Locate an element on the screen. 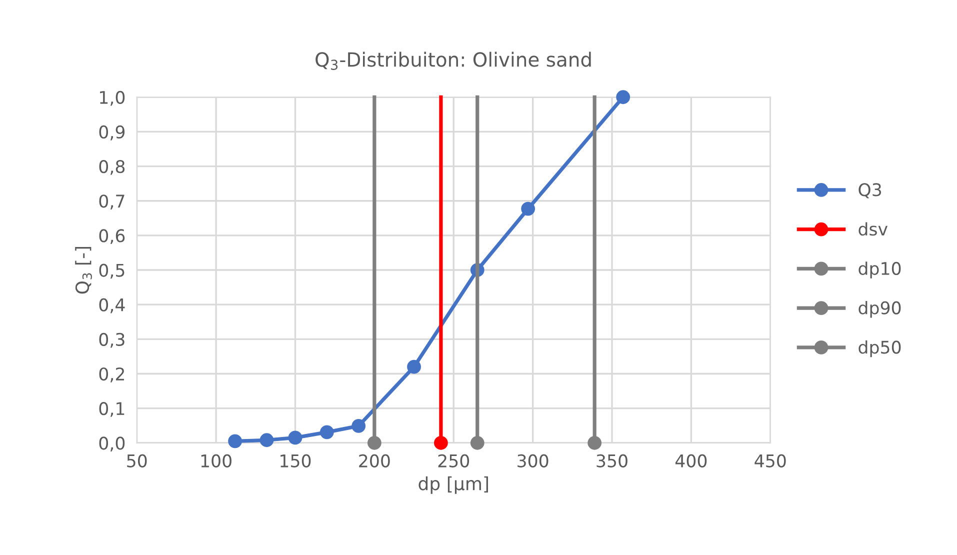 This screenshot has height=555, width=957. y-tick-label: 0,1 is located at coordinates (111, 409).